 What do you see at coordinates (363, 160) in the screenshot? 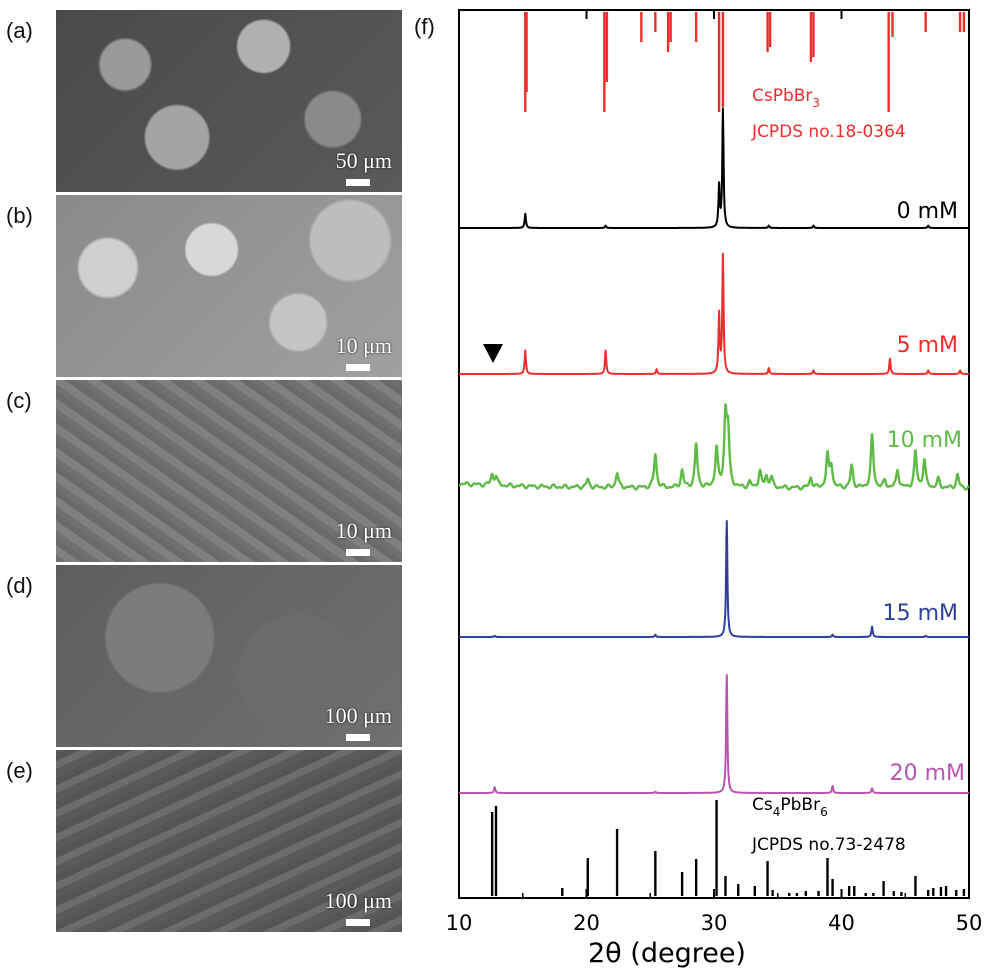
I see `scale-bar-label: 50 μm` at bounding box center [363, 160].